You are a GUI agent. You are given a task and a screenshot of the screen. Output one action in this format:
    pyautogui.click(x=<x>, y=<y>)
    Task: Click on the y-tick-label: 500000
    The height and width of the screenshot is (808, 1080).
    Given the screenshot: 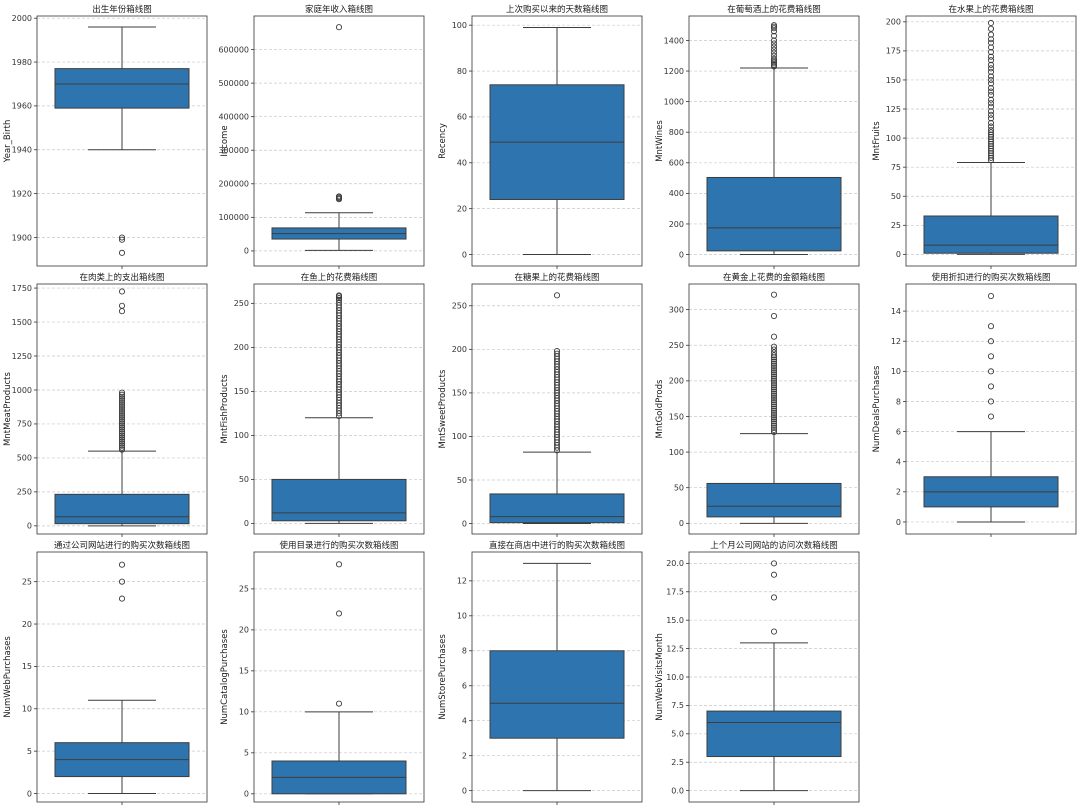 What is the action you would take?
    pyautogui.click(x=233, y=83)
    